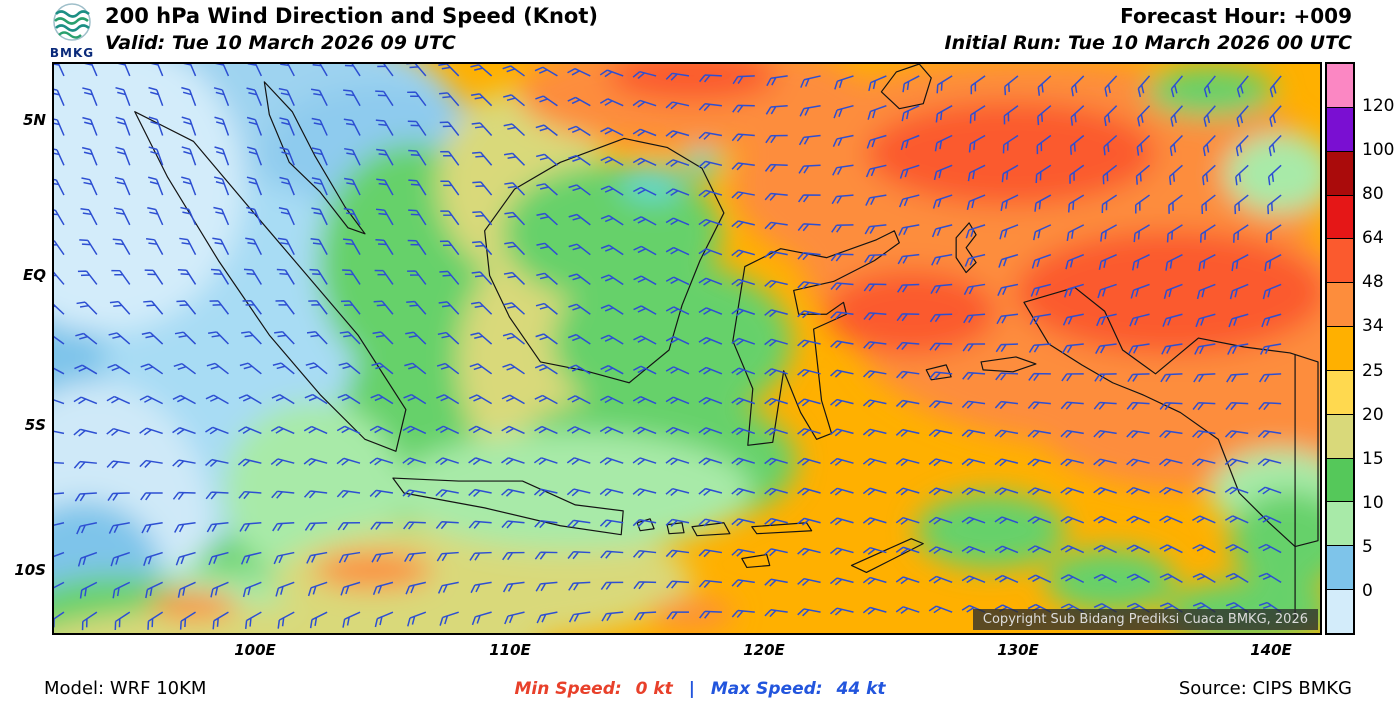  What do you see at coordinates (34, 120) in the screenshot?
I see `lat-tick-5n: 5N` at bounding box center [34, 120].